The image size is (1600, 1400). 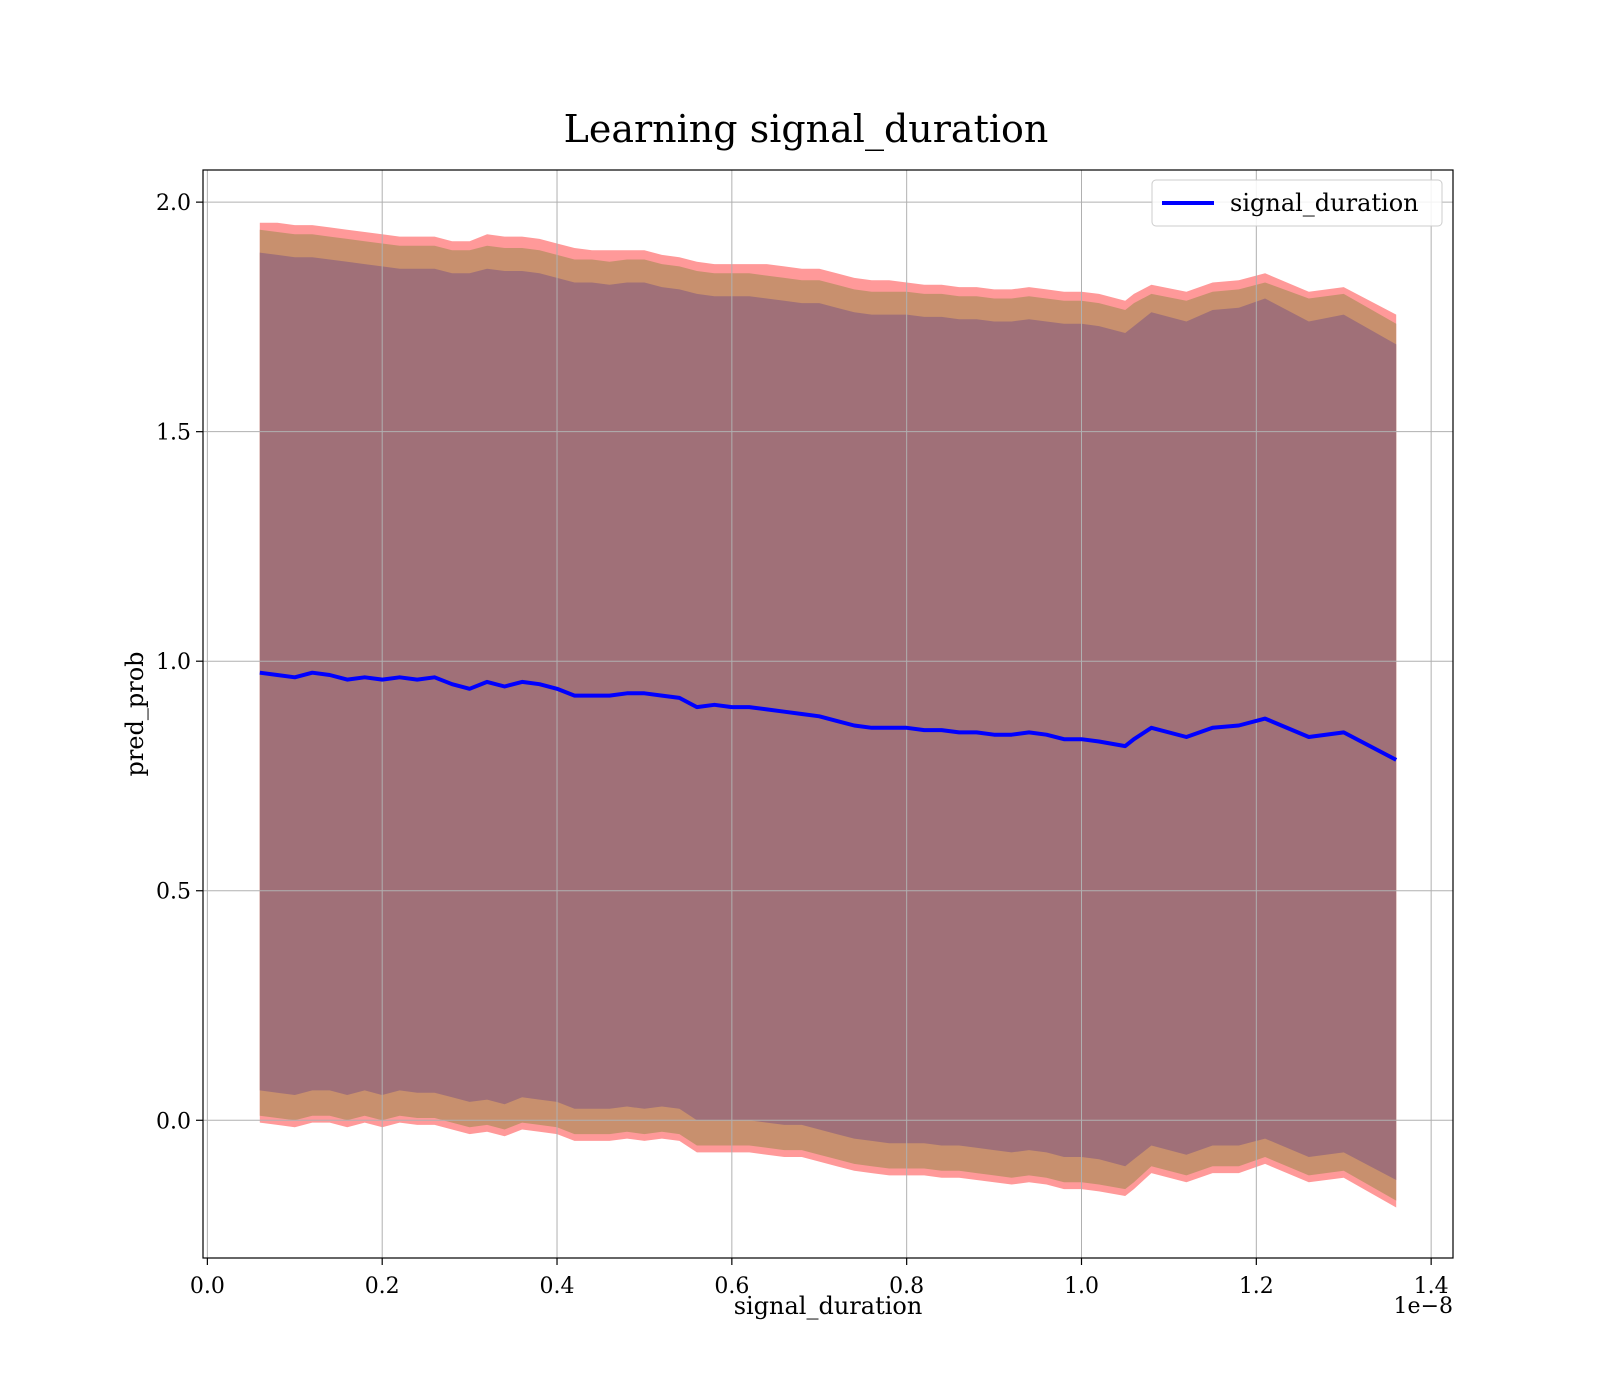 I want to click on x-tick-label-6: 1.2, so click(x=1256, y=1286).